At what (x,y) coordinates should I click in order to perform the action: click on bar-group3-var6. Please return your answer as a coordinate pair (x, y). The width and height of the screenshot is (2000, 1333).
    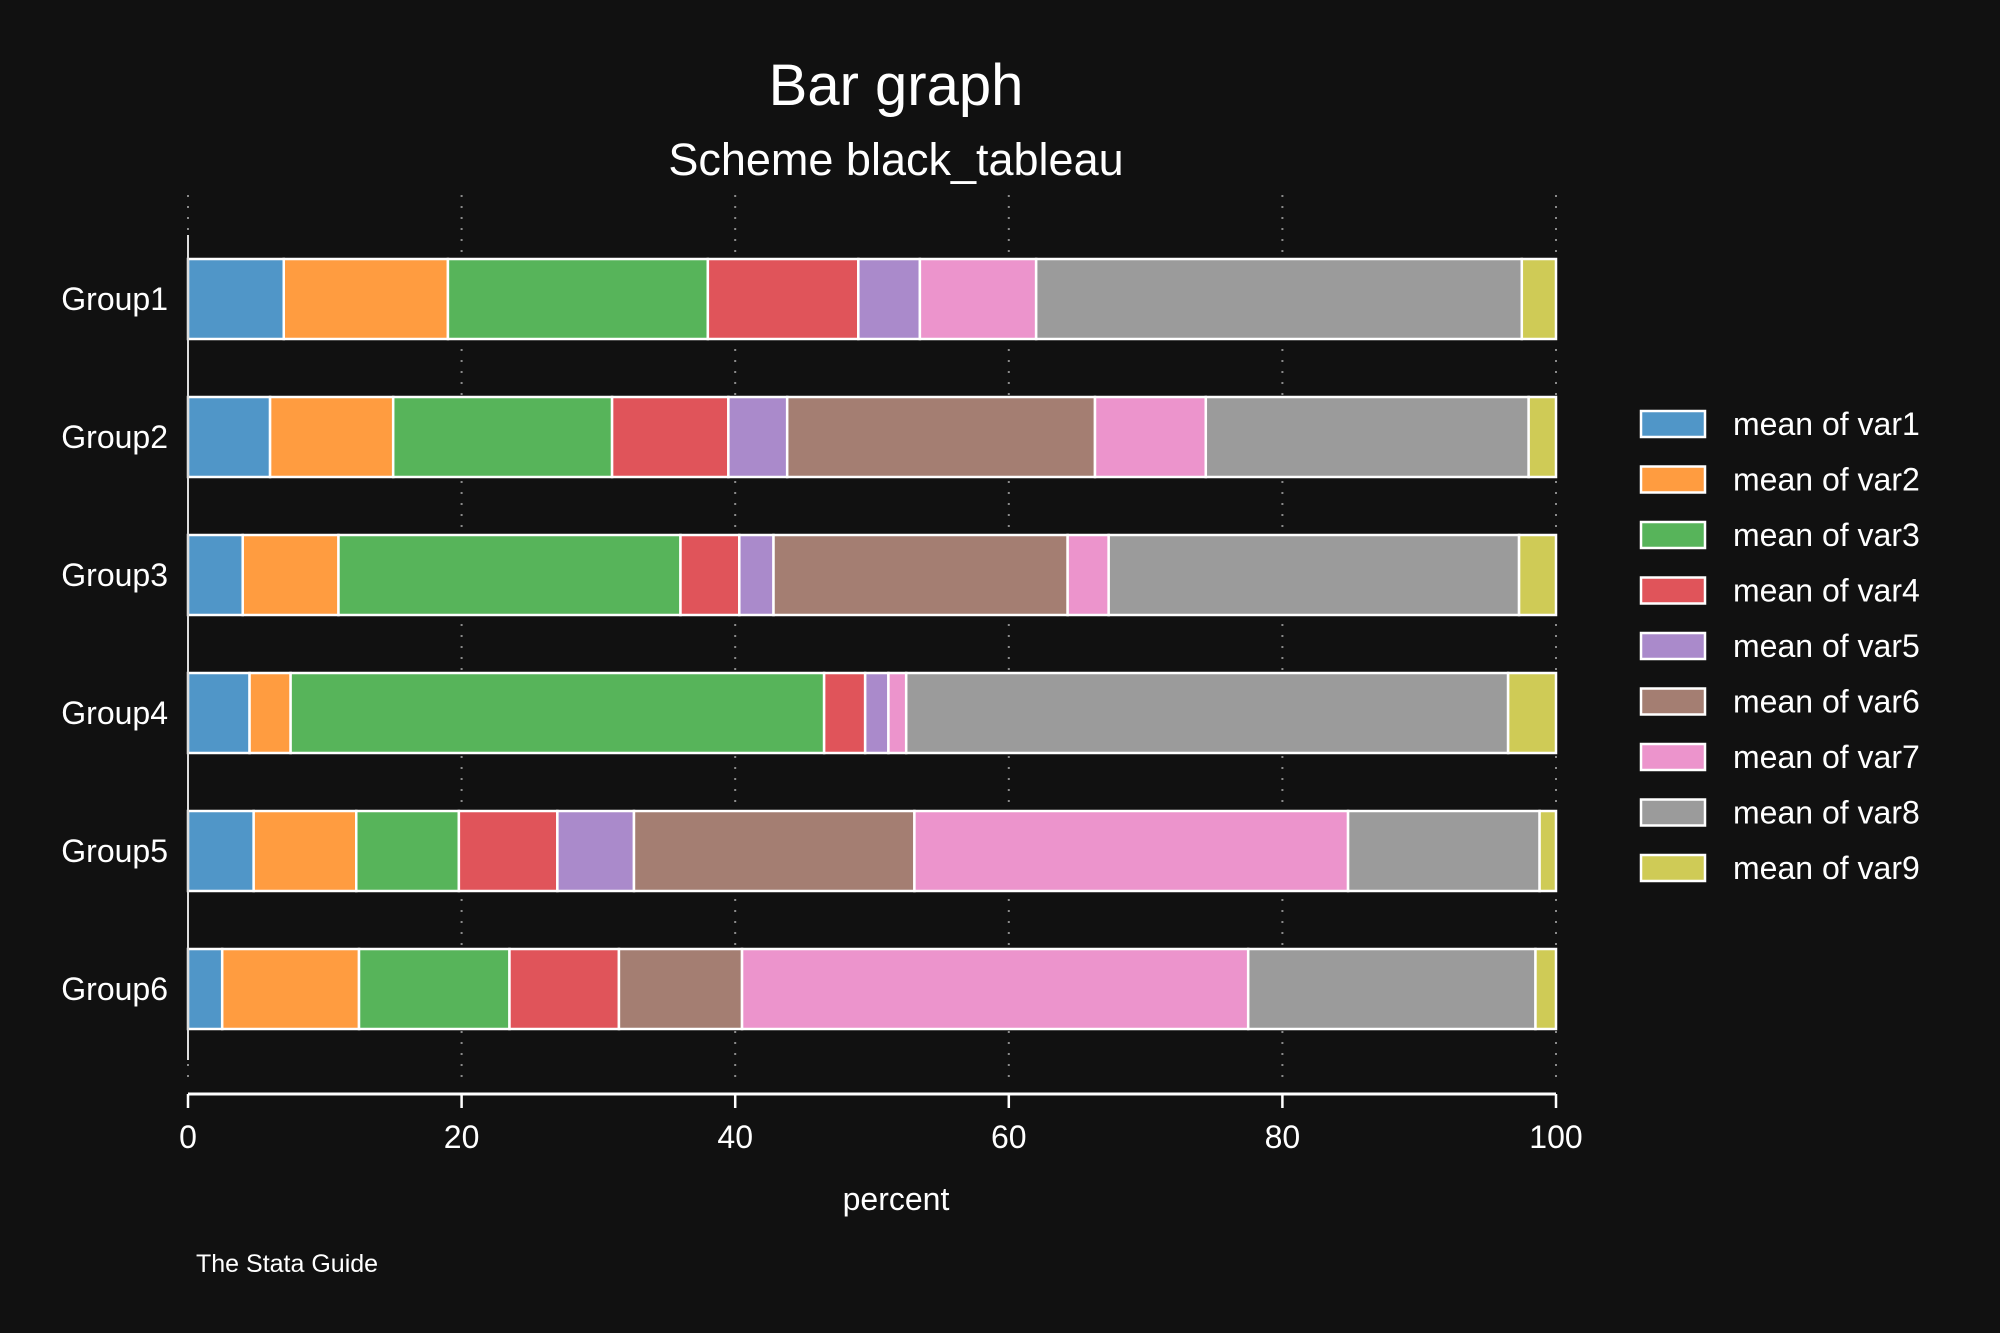
    Looking at the image, I should click on (920, 575).